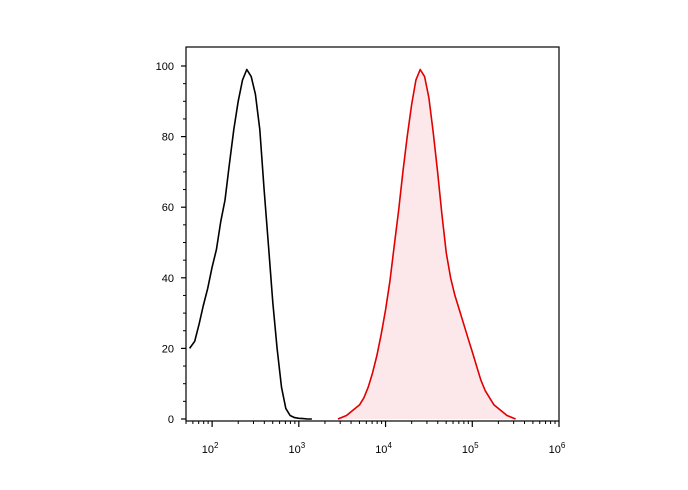 The width and height of the screenshot is (688, 490). What do you see at coordinates (168, 138) in the screenshot?
I see `y-tick-label: 80` at bounding box center [168, 138].